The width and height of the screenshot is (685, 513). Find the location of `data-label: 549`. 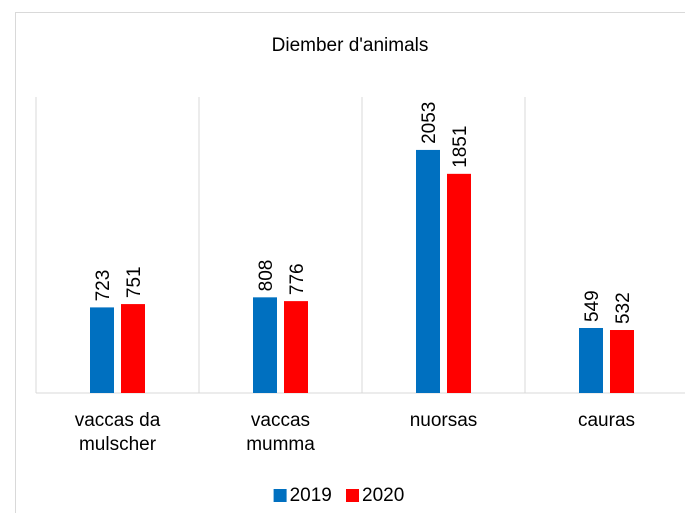

data-label: 549 is located at coordinates (592, 306).